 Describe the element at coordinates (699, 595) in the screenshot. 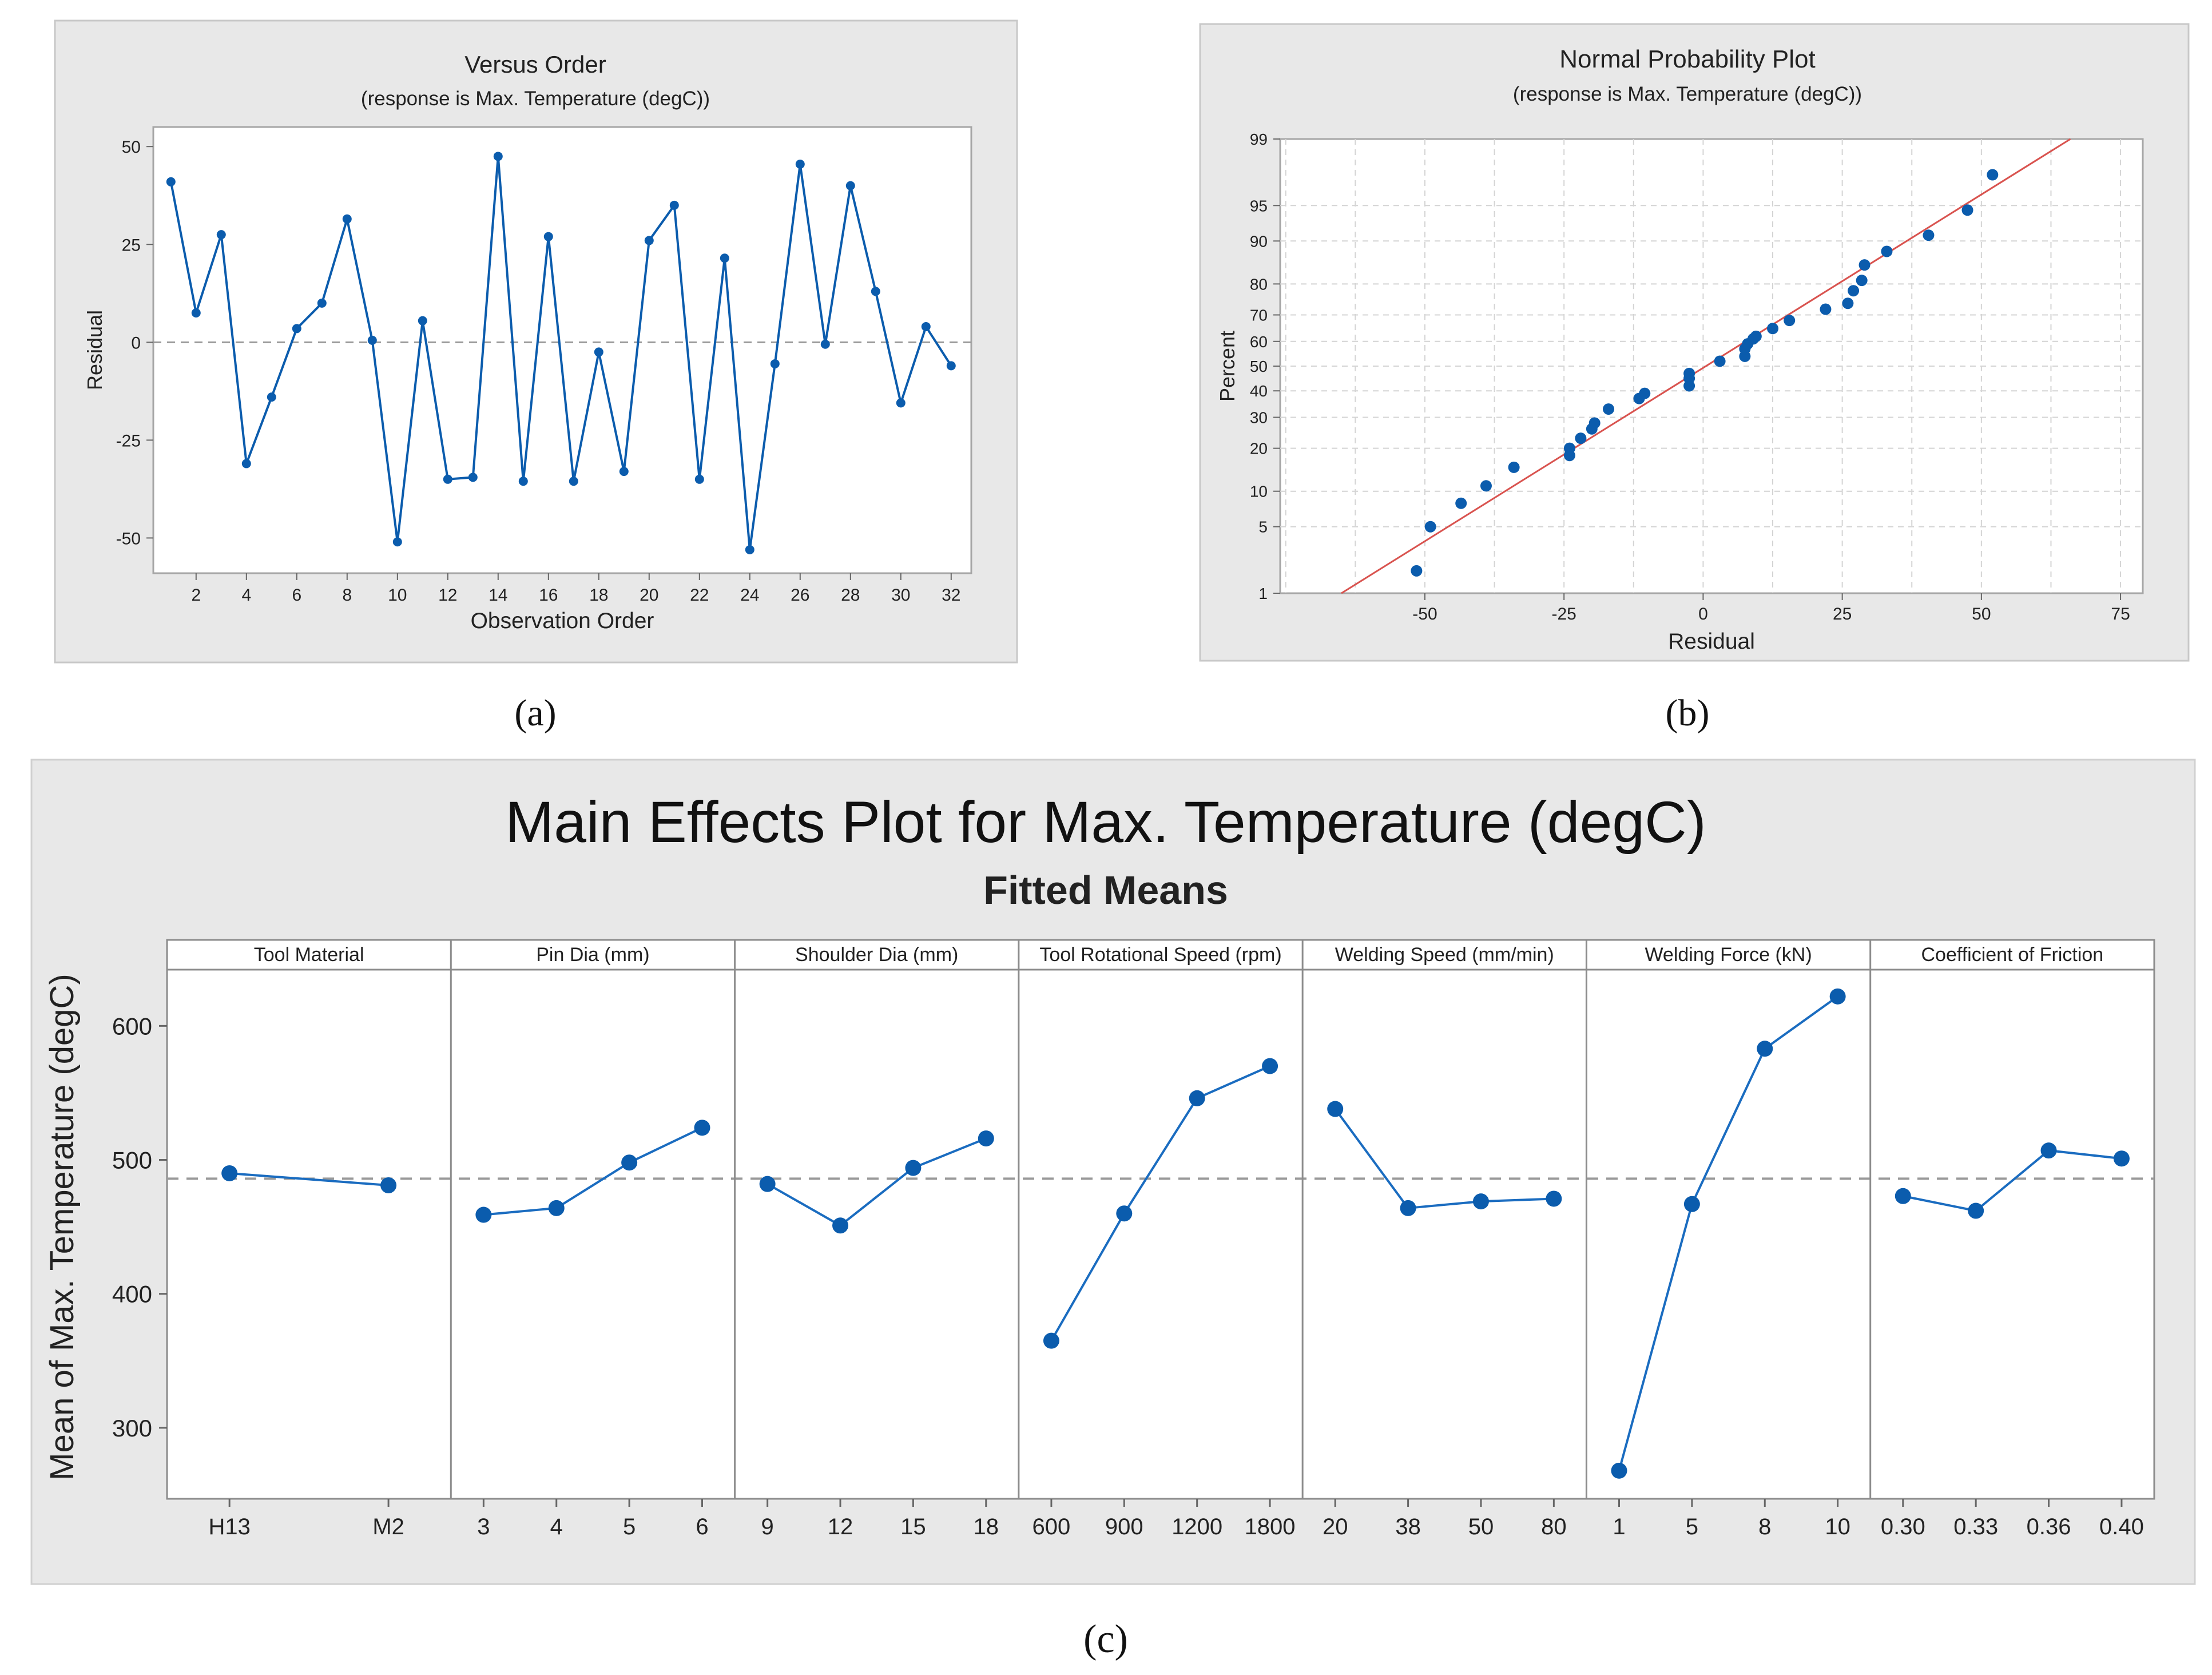

I see `x-tick-label: 22` at that location.